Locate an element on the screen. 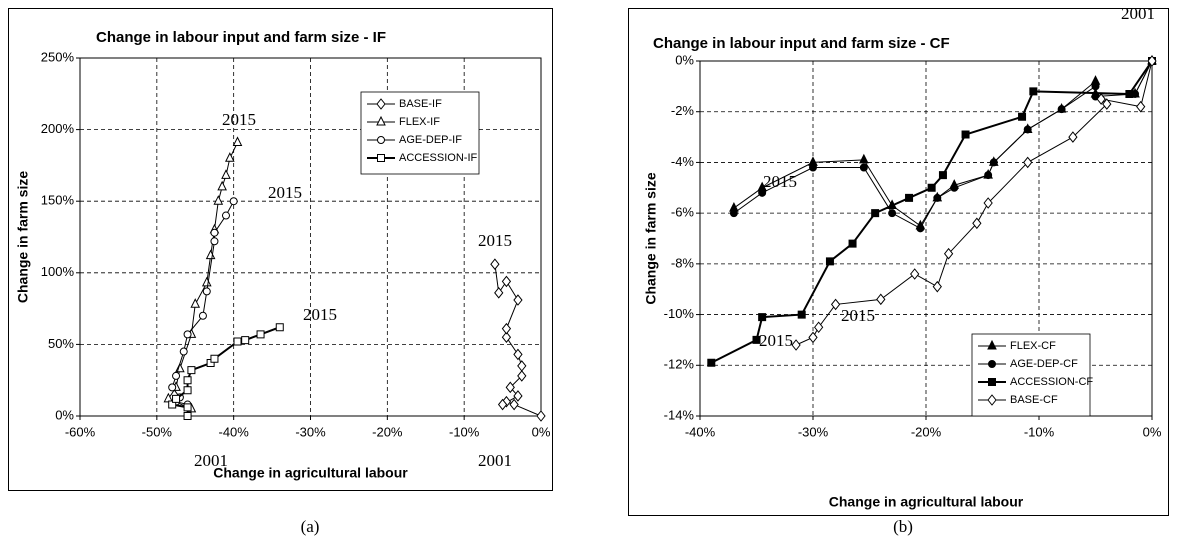 The height and width of the screenshot is (547, 1178). x-tick-label: -60% is located at coordinates (80, 431).